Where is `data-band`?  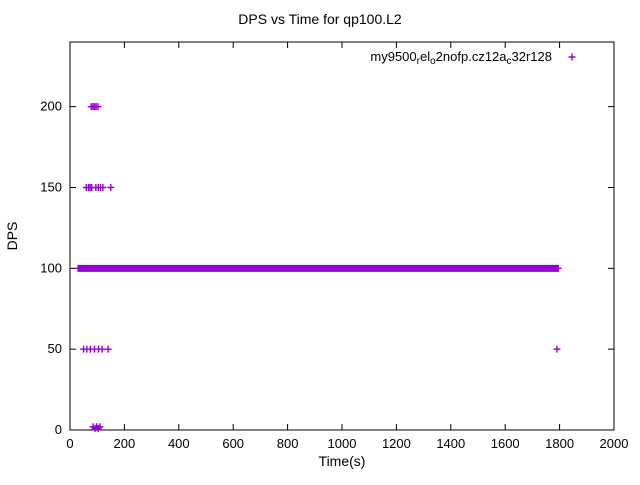 data-band is located at coordinates (318, 268).